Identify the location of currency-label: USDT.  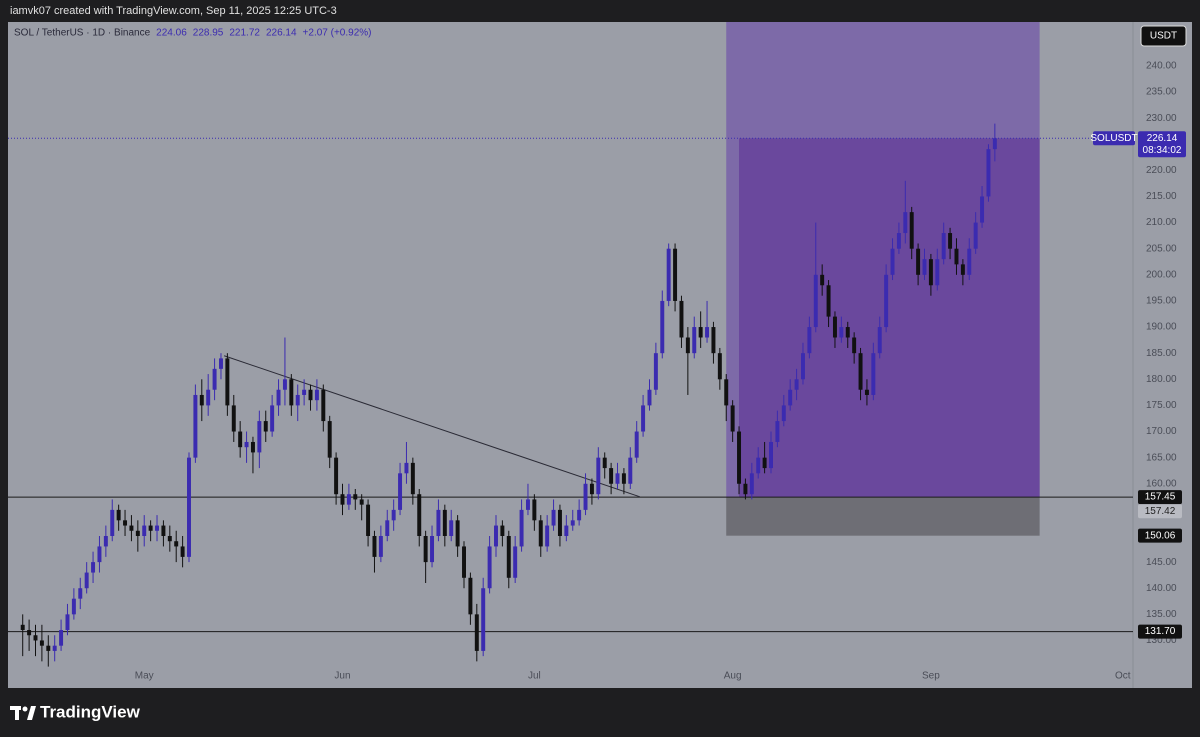
(1163, 36).